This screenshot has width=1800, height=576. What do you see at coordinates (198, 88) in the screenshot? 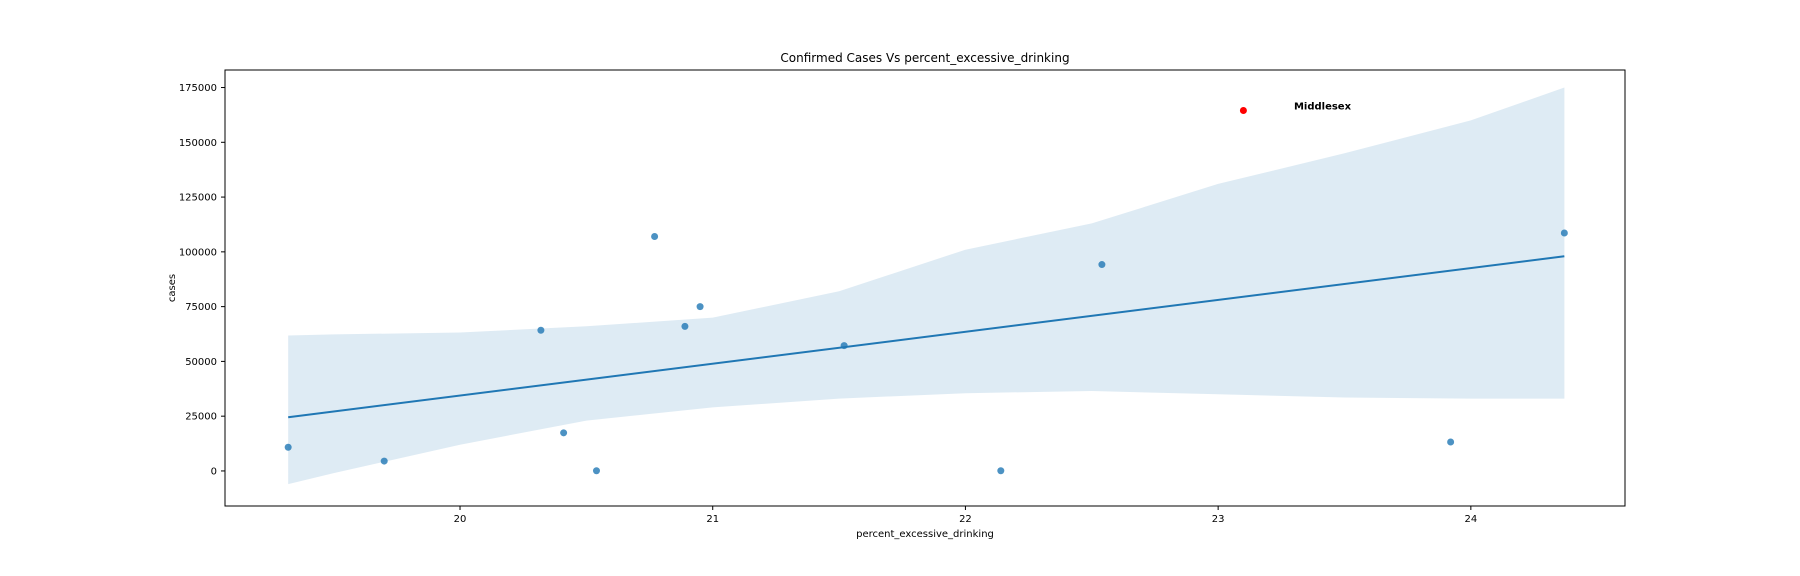
I see `y-tick-label: 175000` at bounding box center [198, 88].